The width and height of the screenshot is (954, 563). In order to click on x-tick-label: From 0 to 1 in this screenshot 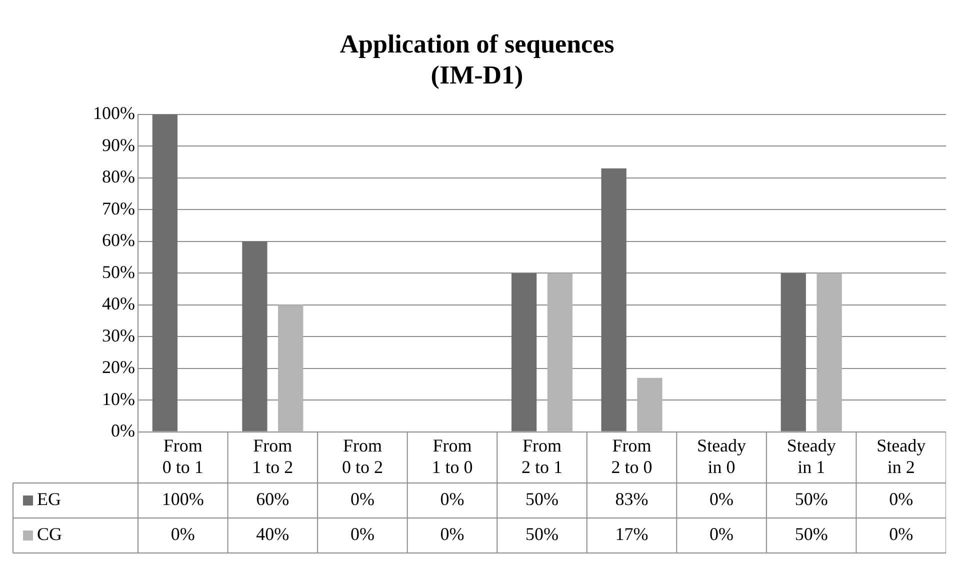, I will do `click(183, 456)`.